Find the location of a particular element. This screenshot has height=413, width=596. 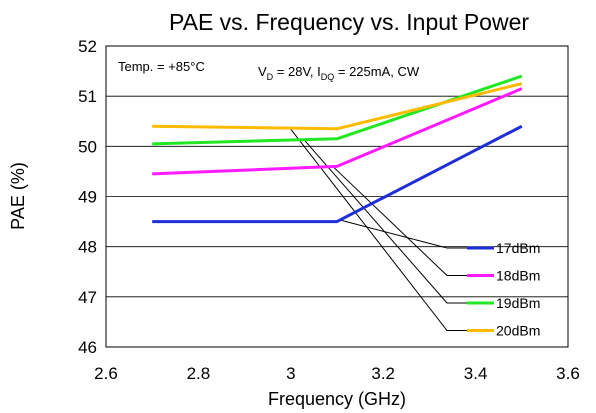

y-tick-label: 47 is located at coordinates (87, 297).